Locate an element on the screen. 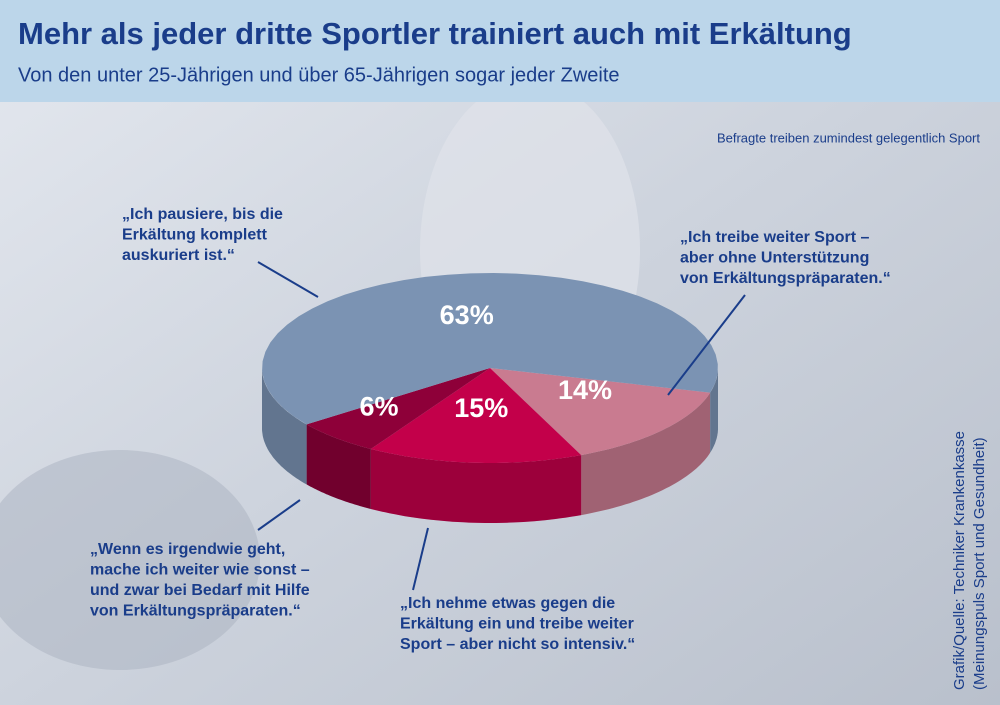 Image resolution: width=1000 pixels, height=705 pixels. category-label: Erkältung ein und treibe weiter is located at coordinates (517, 624).